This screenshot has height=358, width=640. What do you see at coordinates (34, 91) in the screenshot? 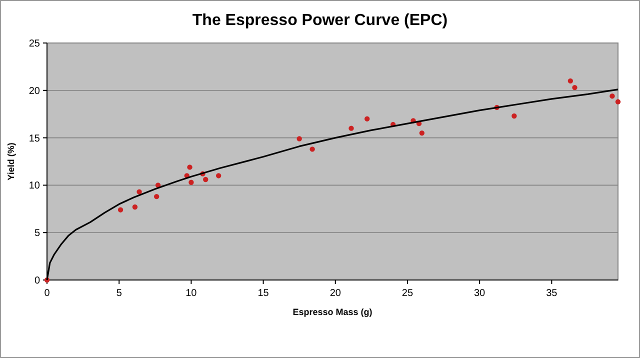
I see `y-tick-label: 20` at bounding box center [34, 91].